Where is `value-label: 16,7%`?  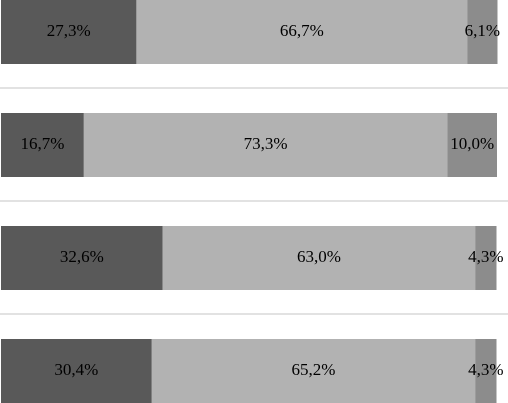
value-label: 16,7% is located at coordinates (42, 143).